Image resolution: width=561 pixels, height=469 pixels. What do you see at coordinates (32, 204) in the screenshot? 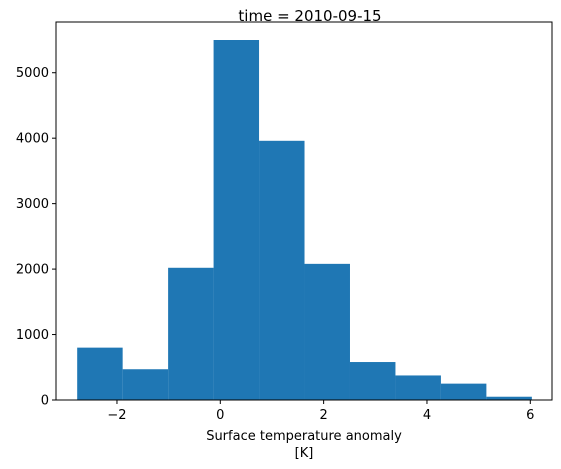
I see `y-tick-label-3: 3000` at bounding box center [32, 204].